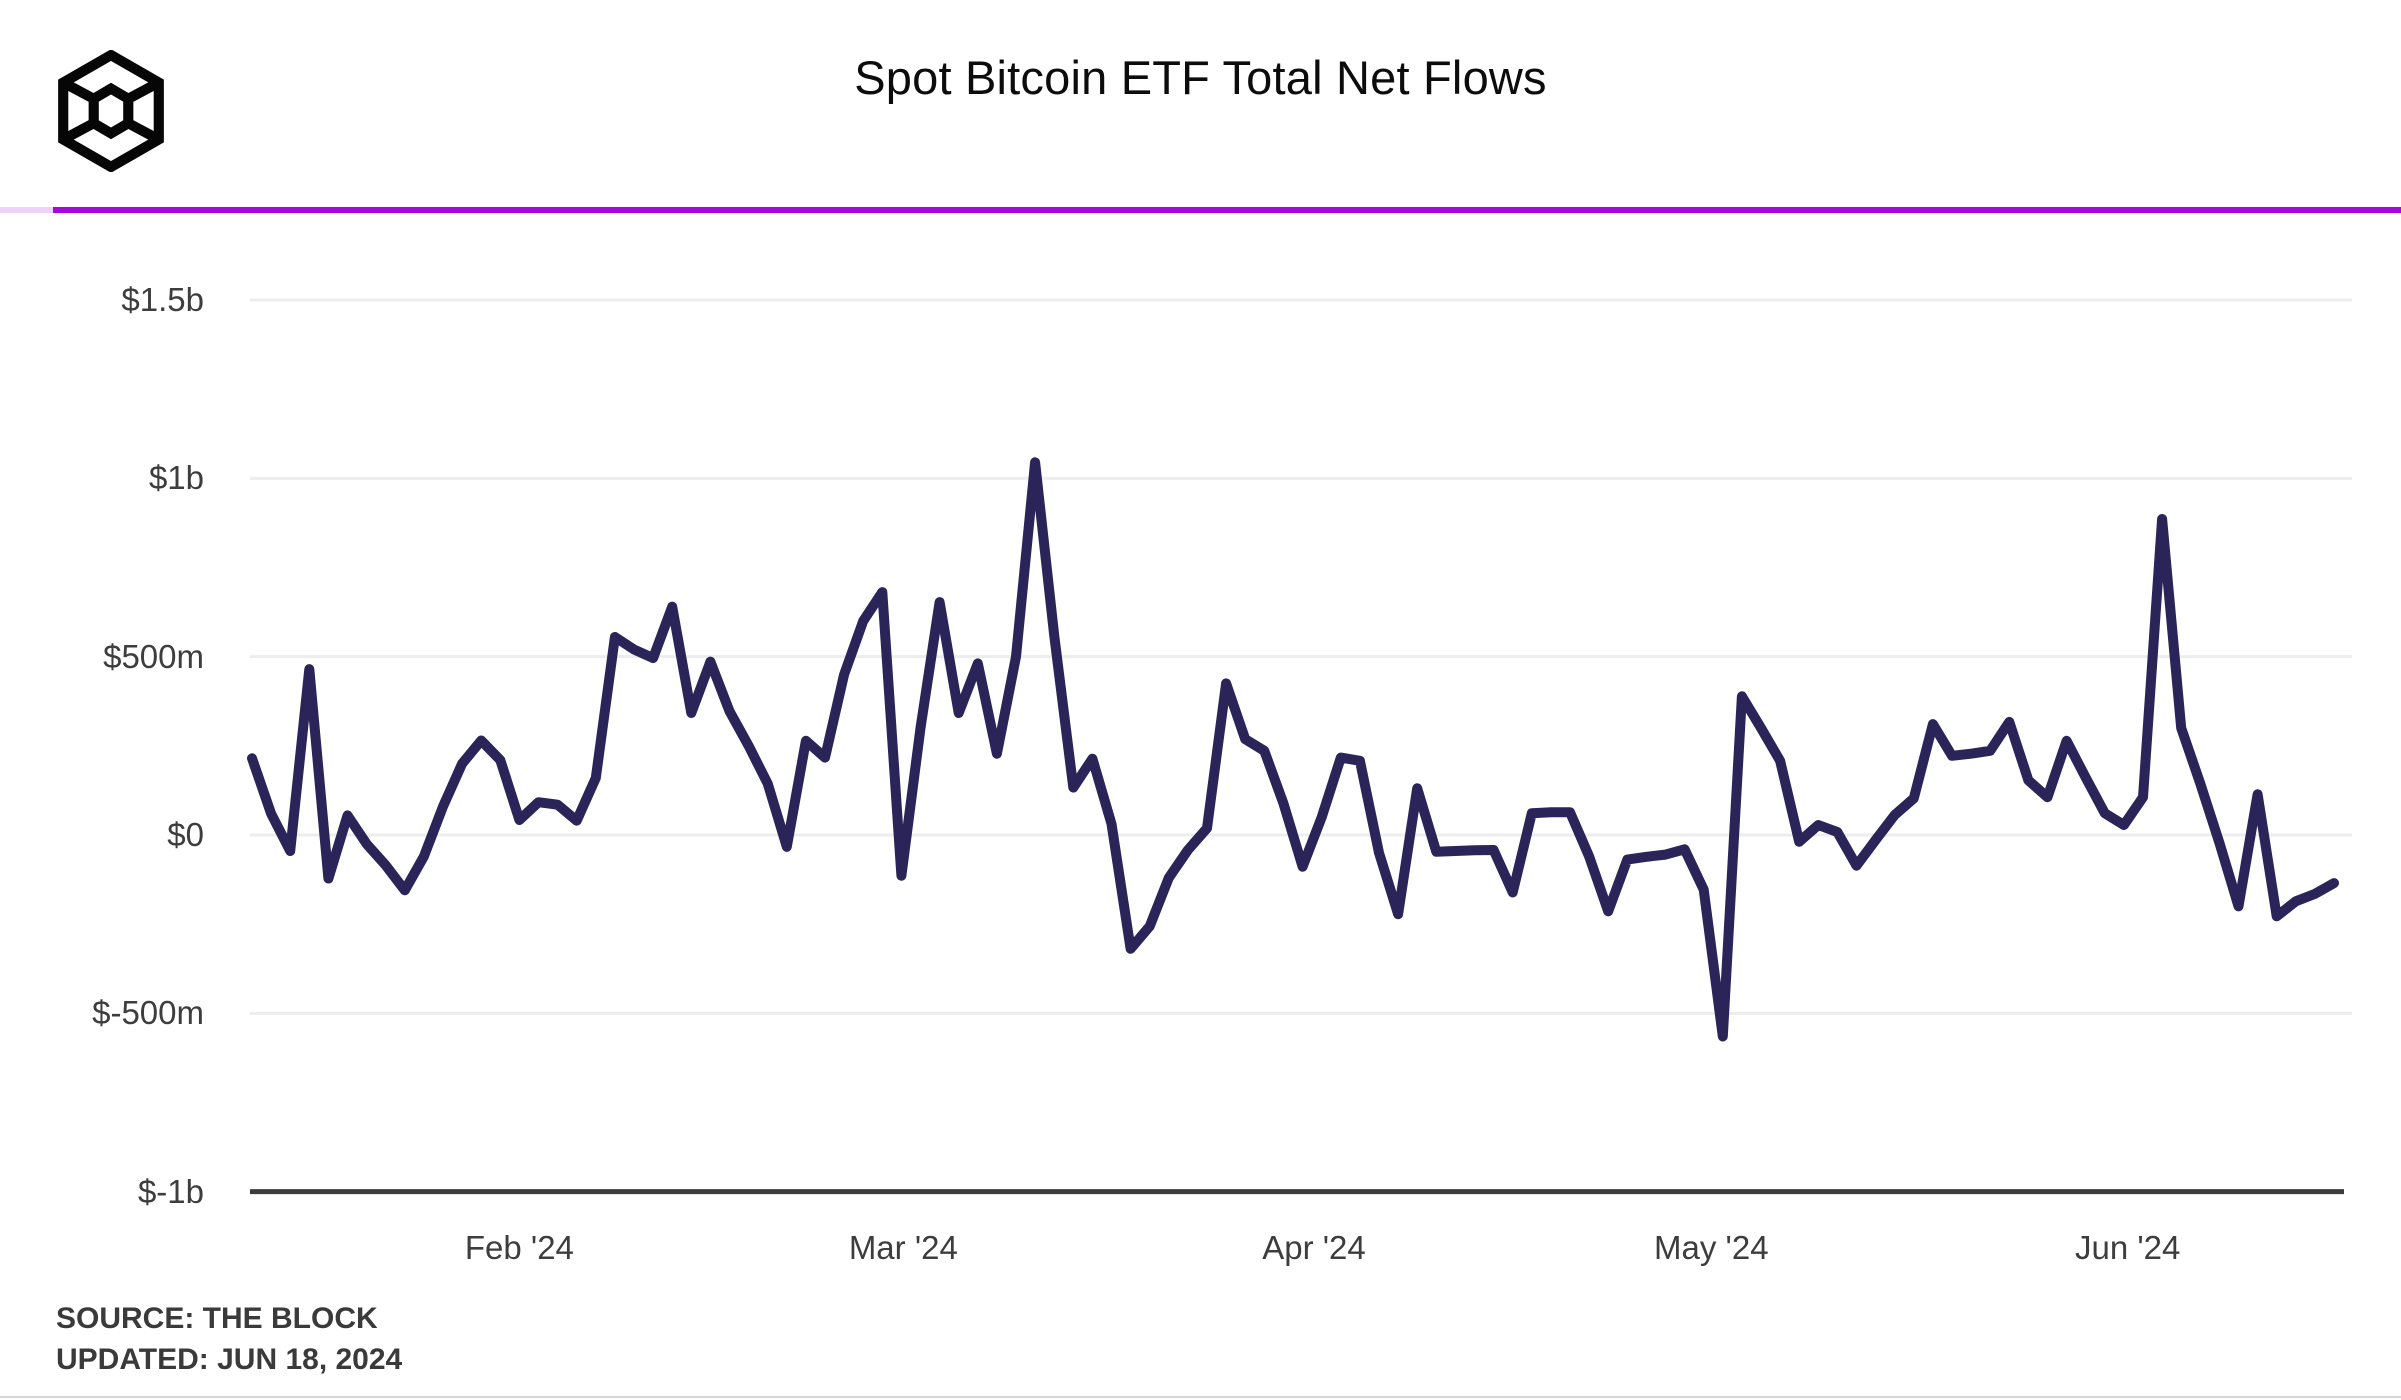  What do you see at coordinates (903, 1247) in the screenshot?
I see `x-axis-label: Mar '24` at bounding box center [903, 1247].